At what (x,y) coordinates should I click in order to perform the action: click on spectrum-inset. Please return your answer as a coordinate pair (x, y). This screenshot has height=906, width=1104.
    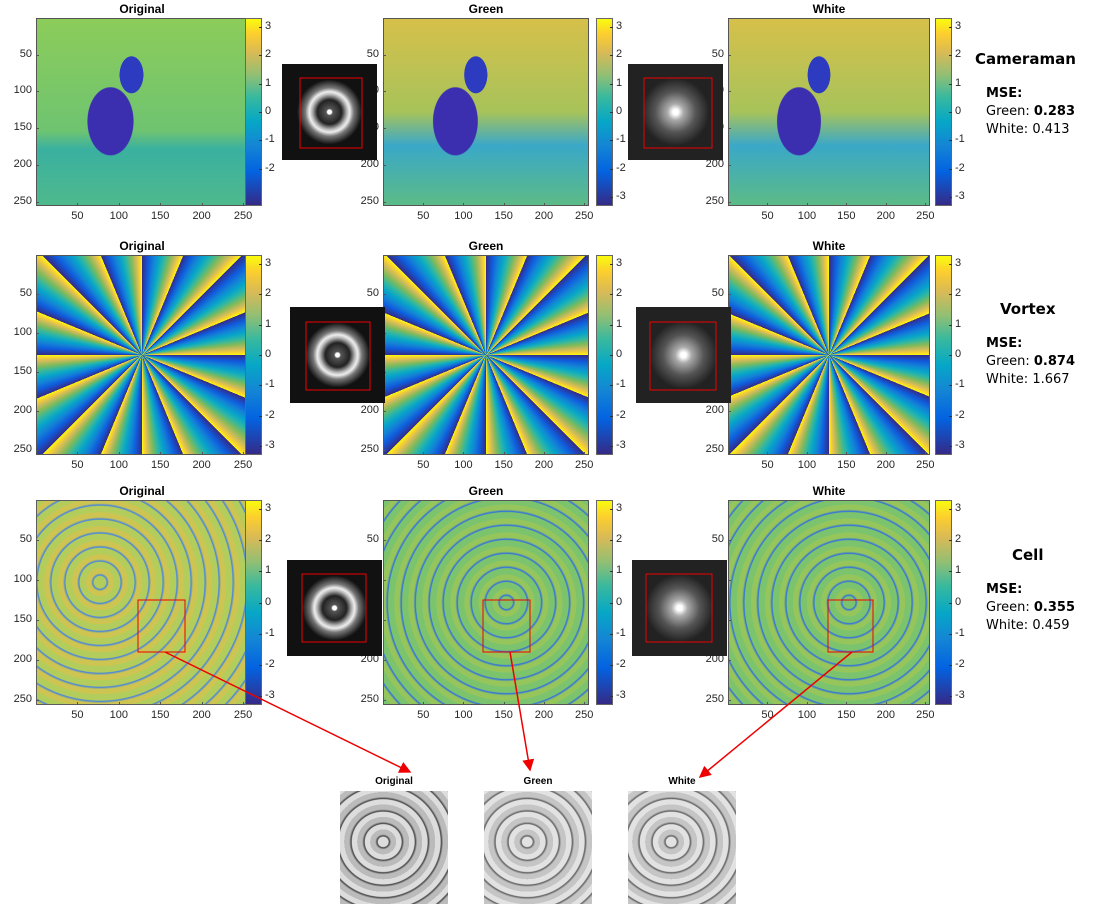
    Looking at the image, I should click on (329, 112).